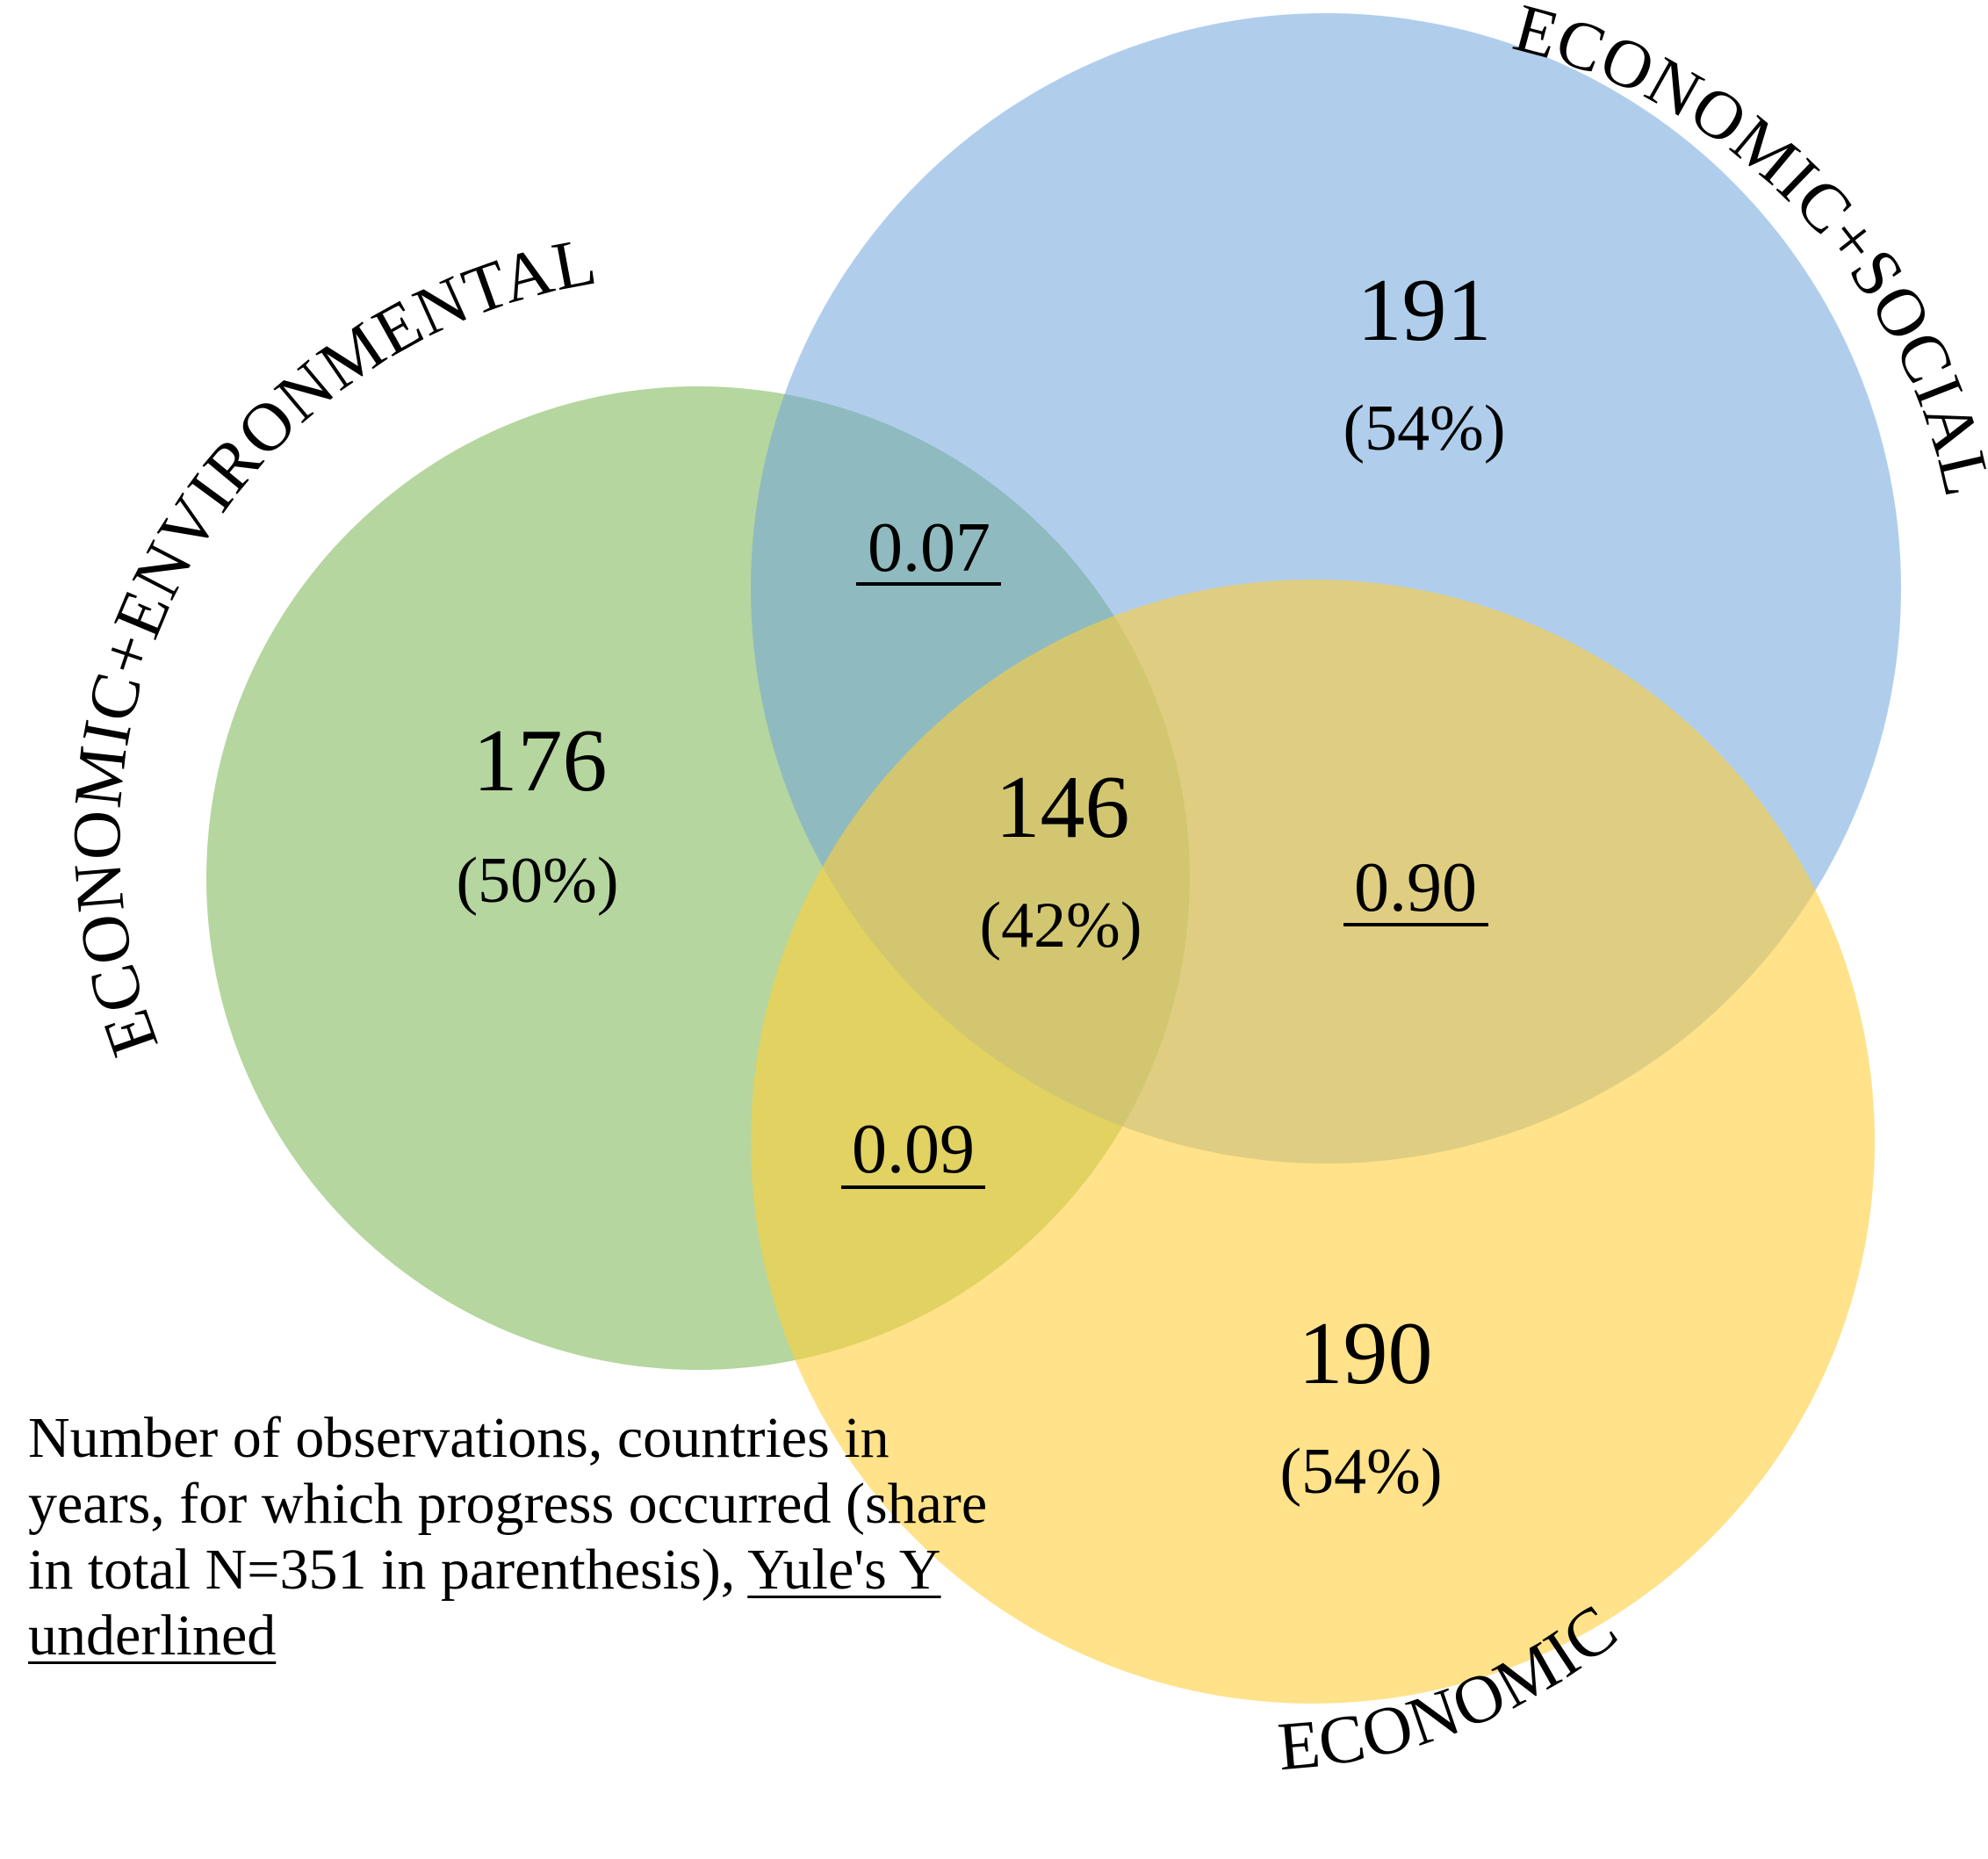  I want to click on yule-social-economic: 0.90, so click(1415, 887).